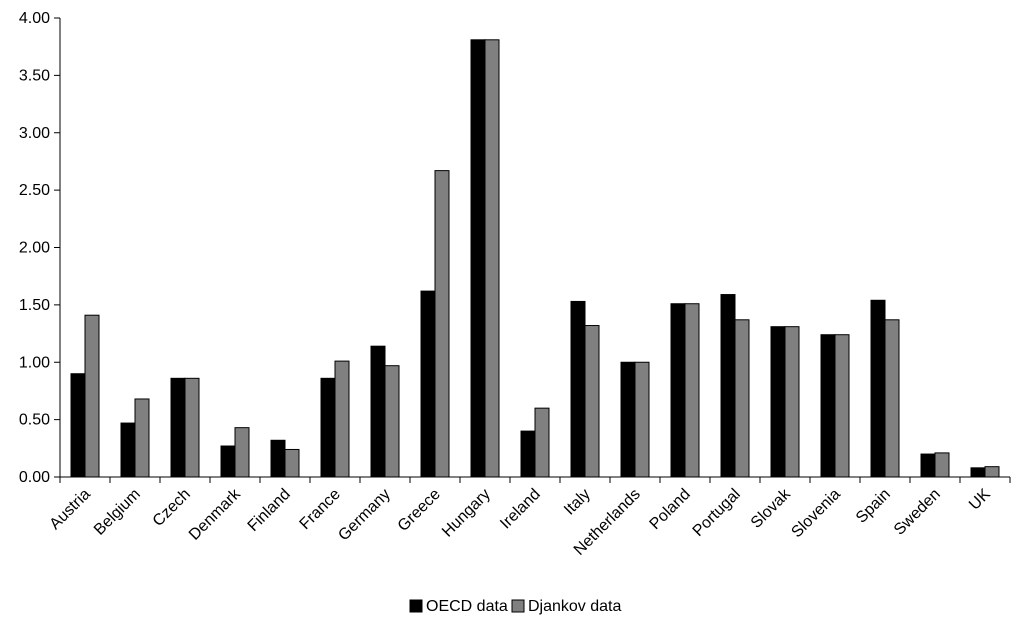 Image resolution: width=1017 pixels, height=626 pixels. I want to click on legend-label-oecd: OECD data, so click(467, 606).